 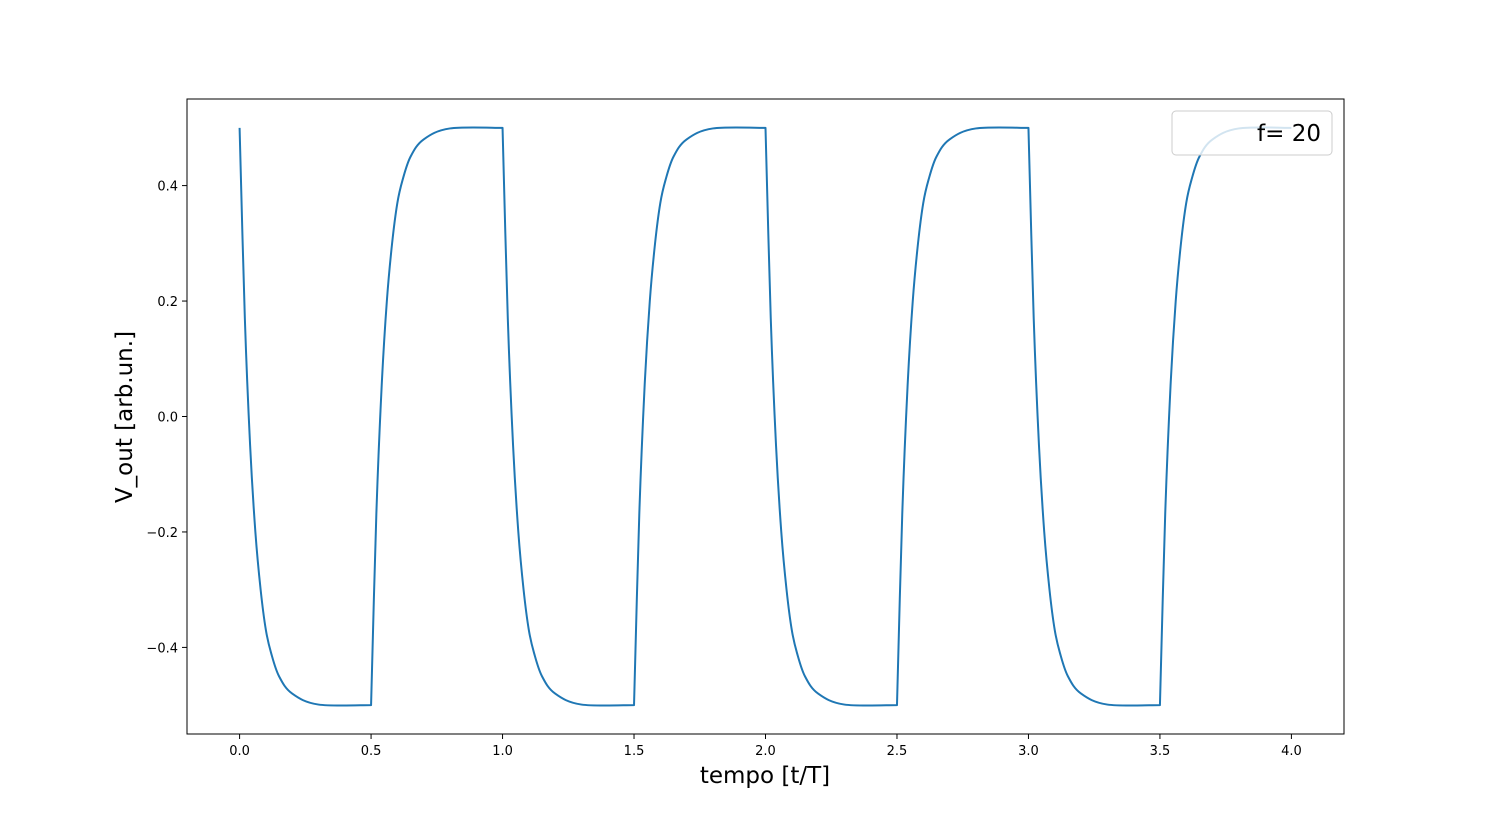 I want to click on legend: f= 20, so click(x=1252, y=133).